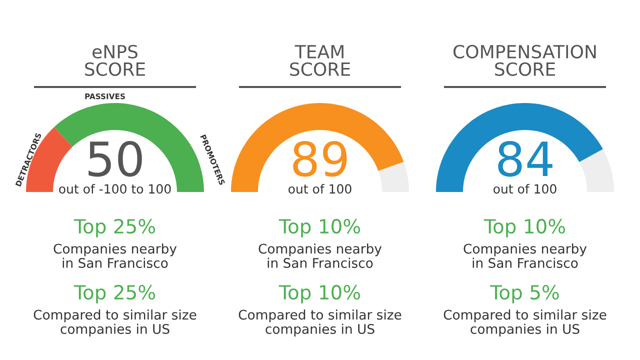 The height and width of the screenshot is (360, 640). I want to click on chart-title: TEAM SCORE, so click(320, 60).